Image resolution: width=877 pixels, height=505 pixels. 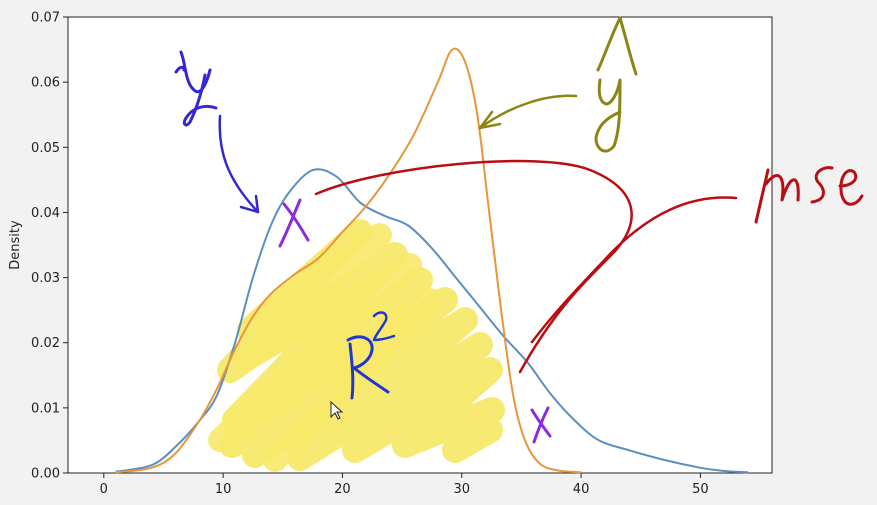 I want to click on y-axis-label: Density, so click(x=15, y=245).